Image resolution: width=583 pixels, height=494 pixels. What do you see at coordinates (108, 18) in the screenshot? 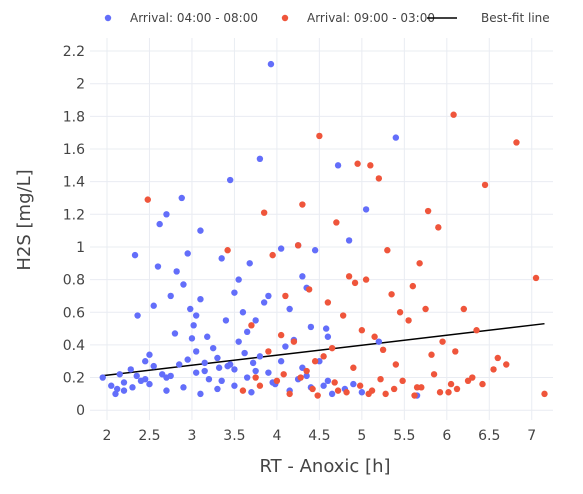
I see `legend-marker` at bounding box center [108, 18].